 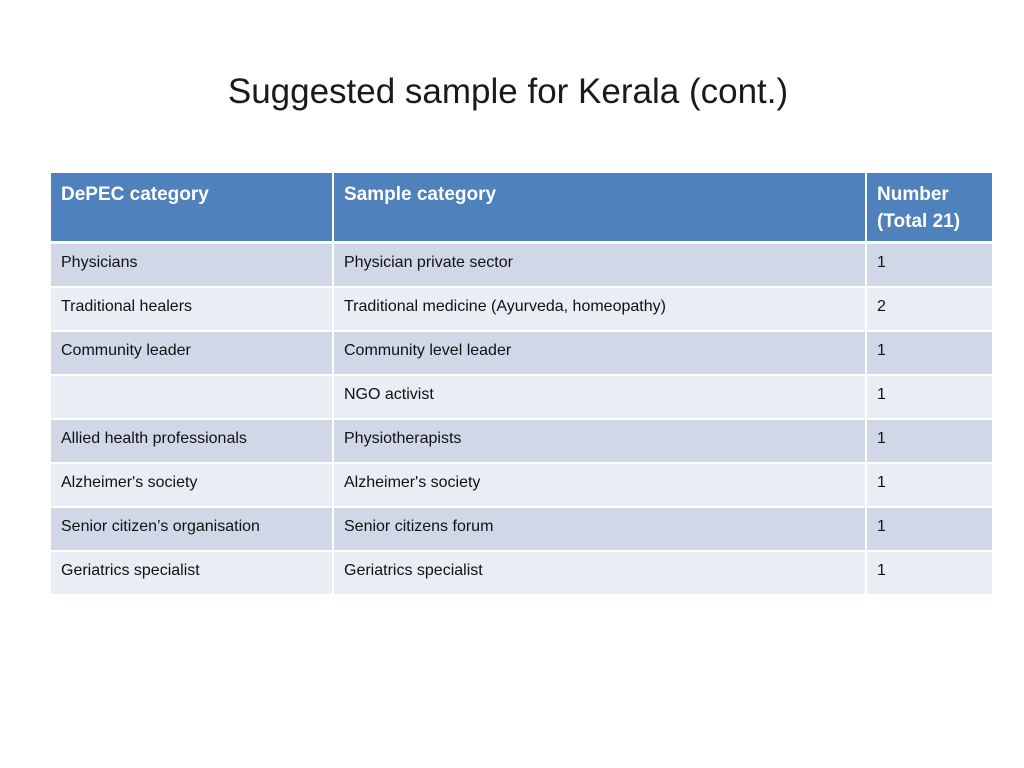 What do you see at coordinates (929, 310) in the screenshot?
I see `cell-number: 2` at bounding box center [929, 310].